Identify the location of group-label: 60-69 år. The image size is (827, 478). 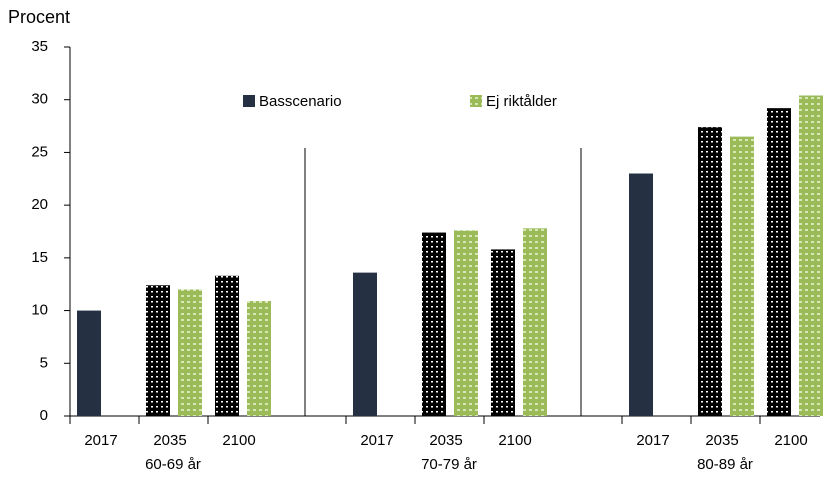
(173, 464).